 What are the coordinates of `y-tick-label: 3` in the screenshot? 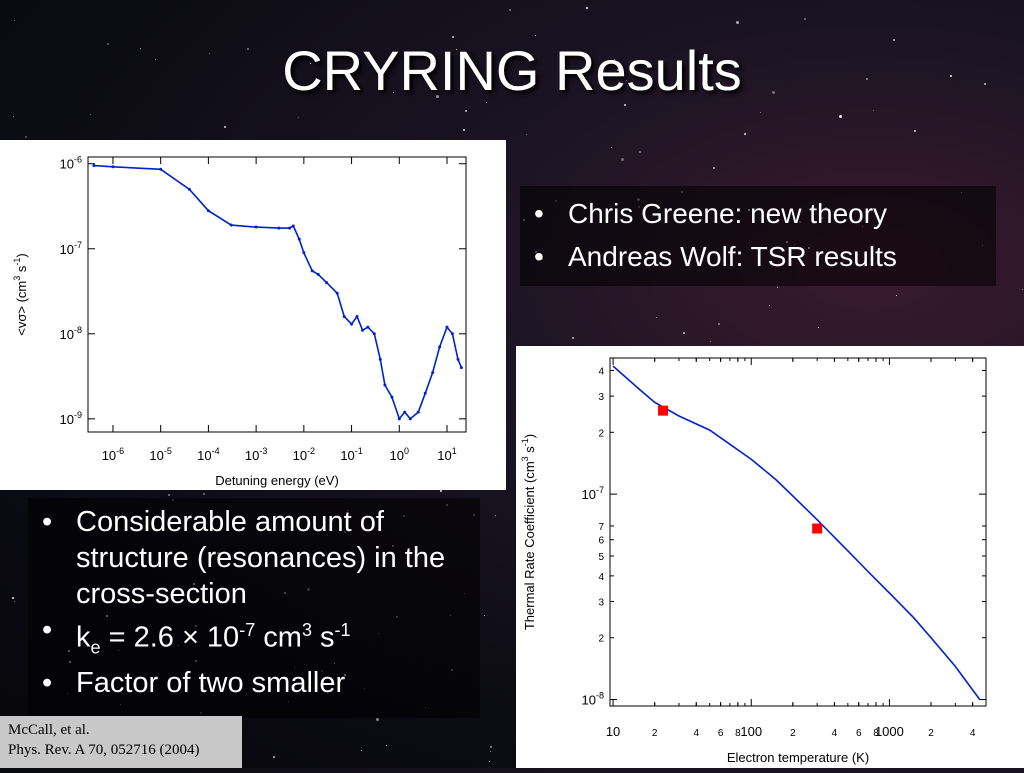 It's located at (601, 397).